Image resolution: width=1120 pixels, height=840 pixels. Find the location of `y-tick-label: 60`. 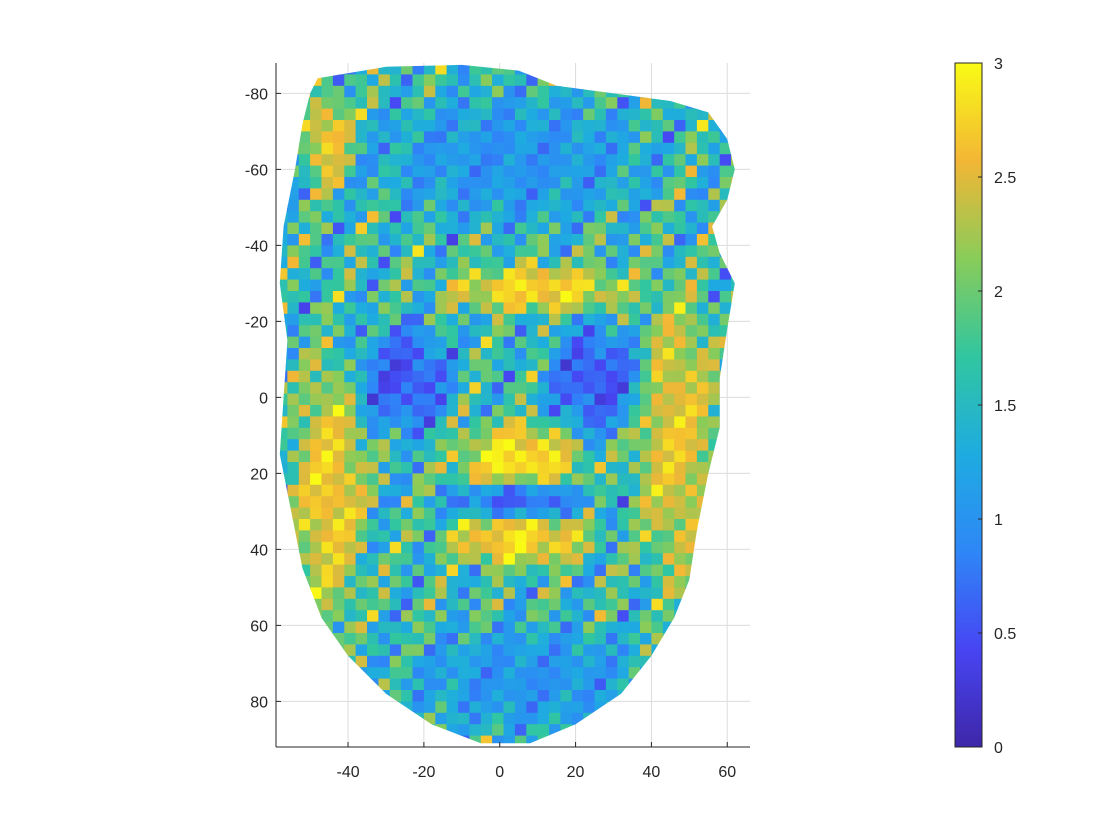

y-tick-label: 60 is located at coordinates (259, 626).